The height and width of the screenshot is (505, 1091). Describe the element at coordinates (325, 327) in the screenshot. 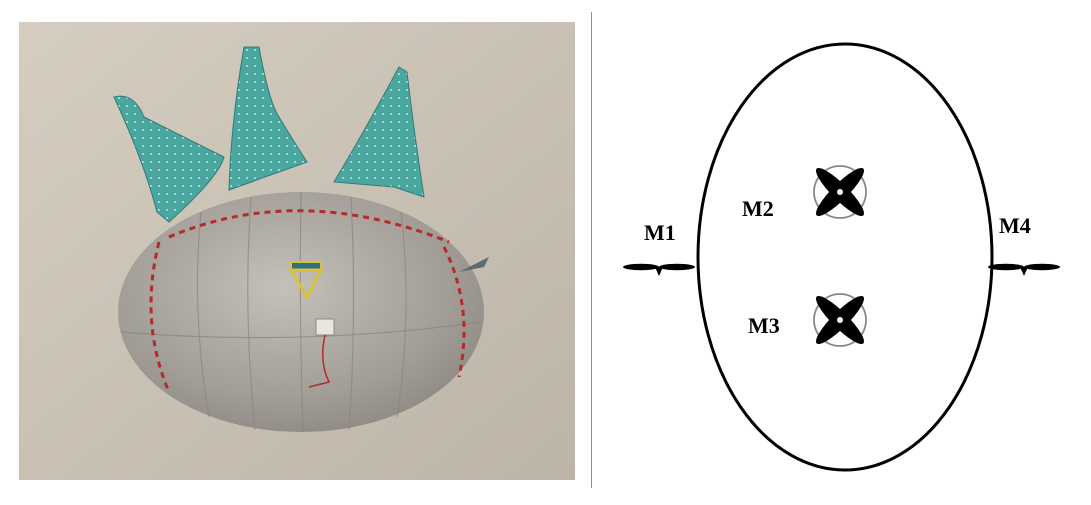

I see `controller-board-bottom` at that location.